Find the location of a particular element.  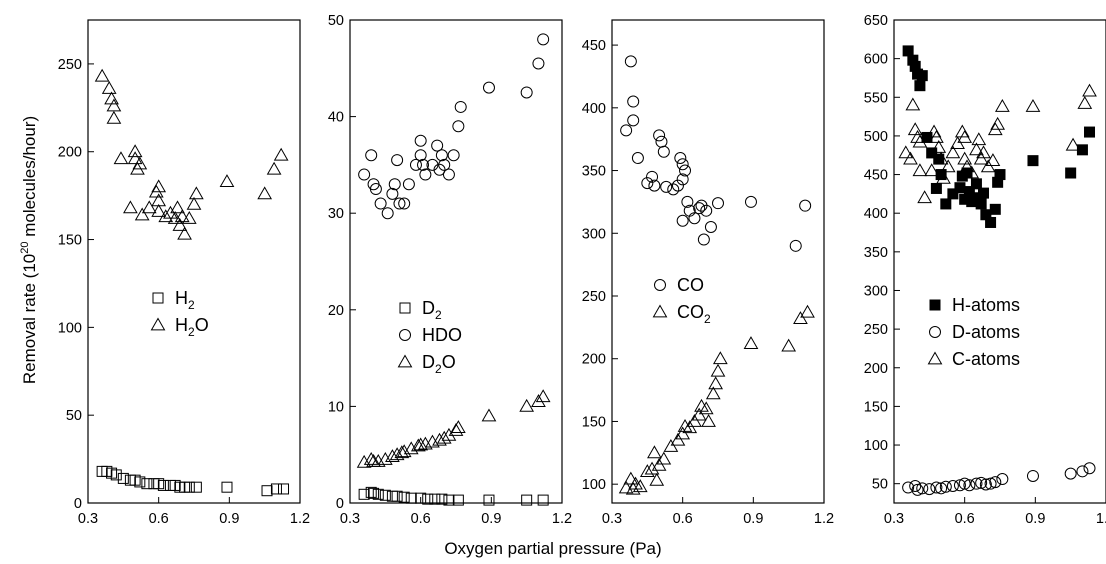

y-tick-label: 40 is located at coordinates (336, 118).